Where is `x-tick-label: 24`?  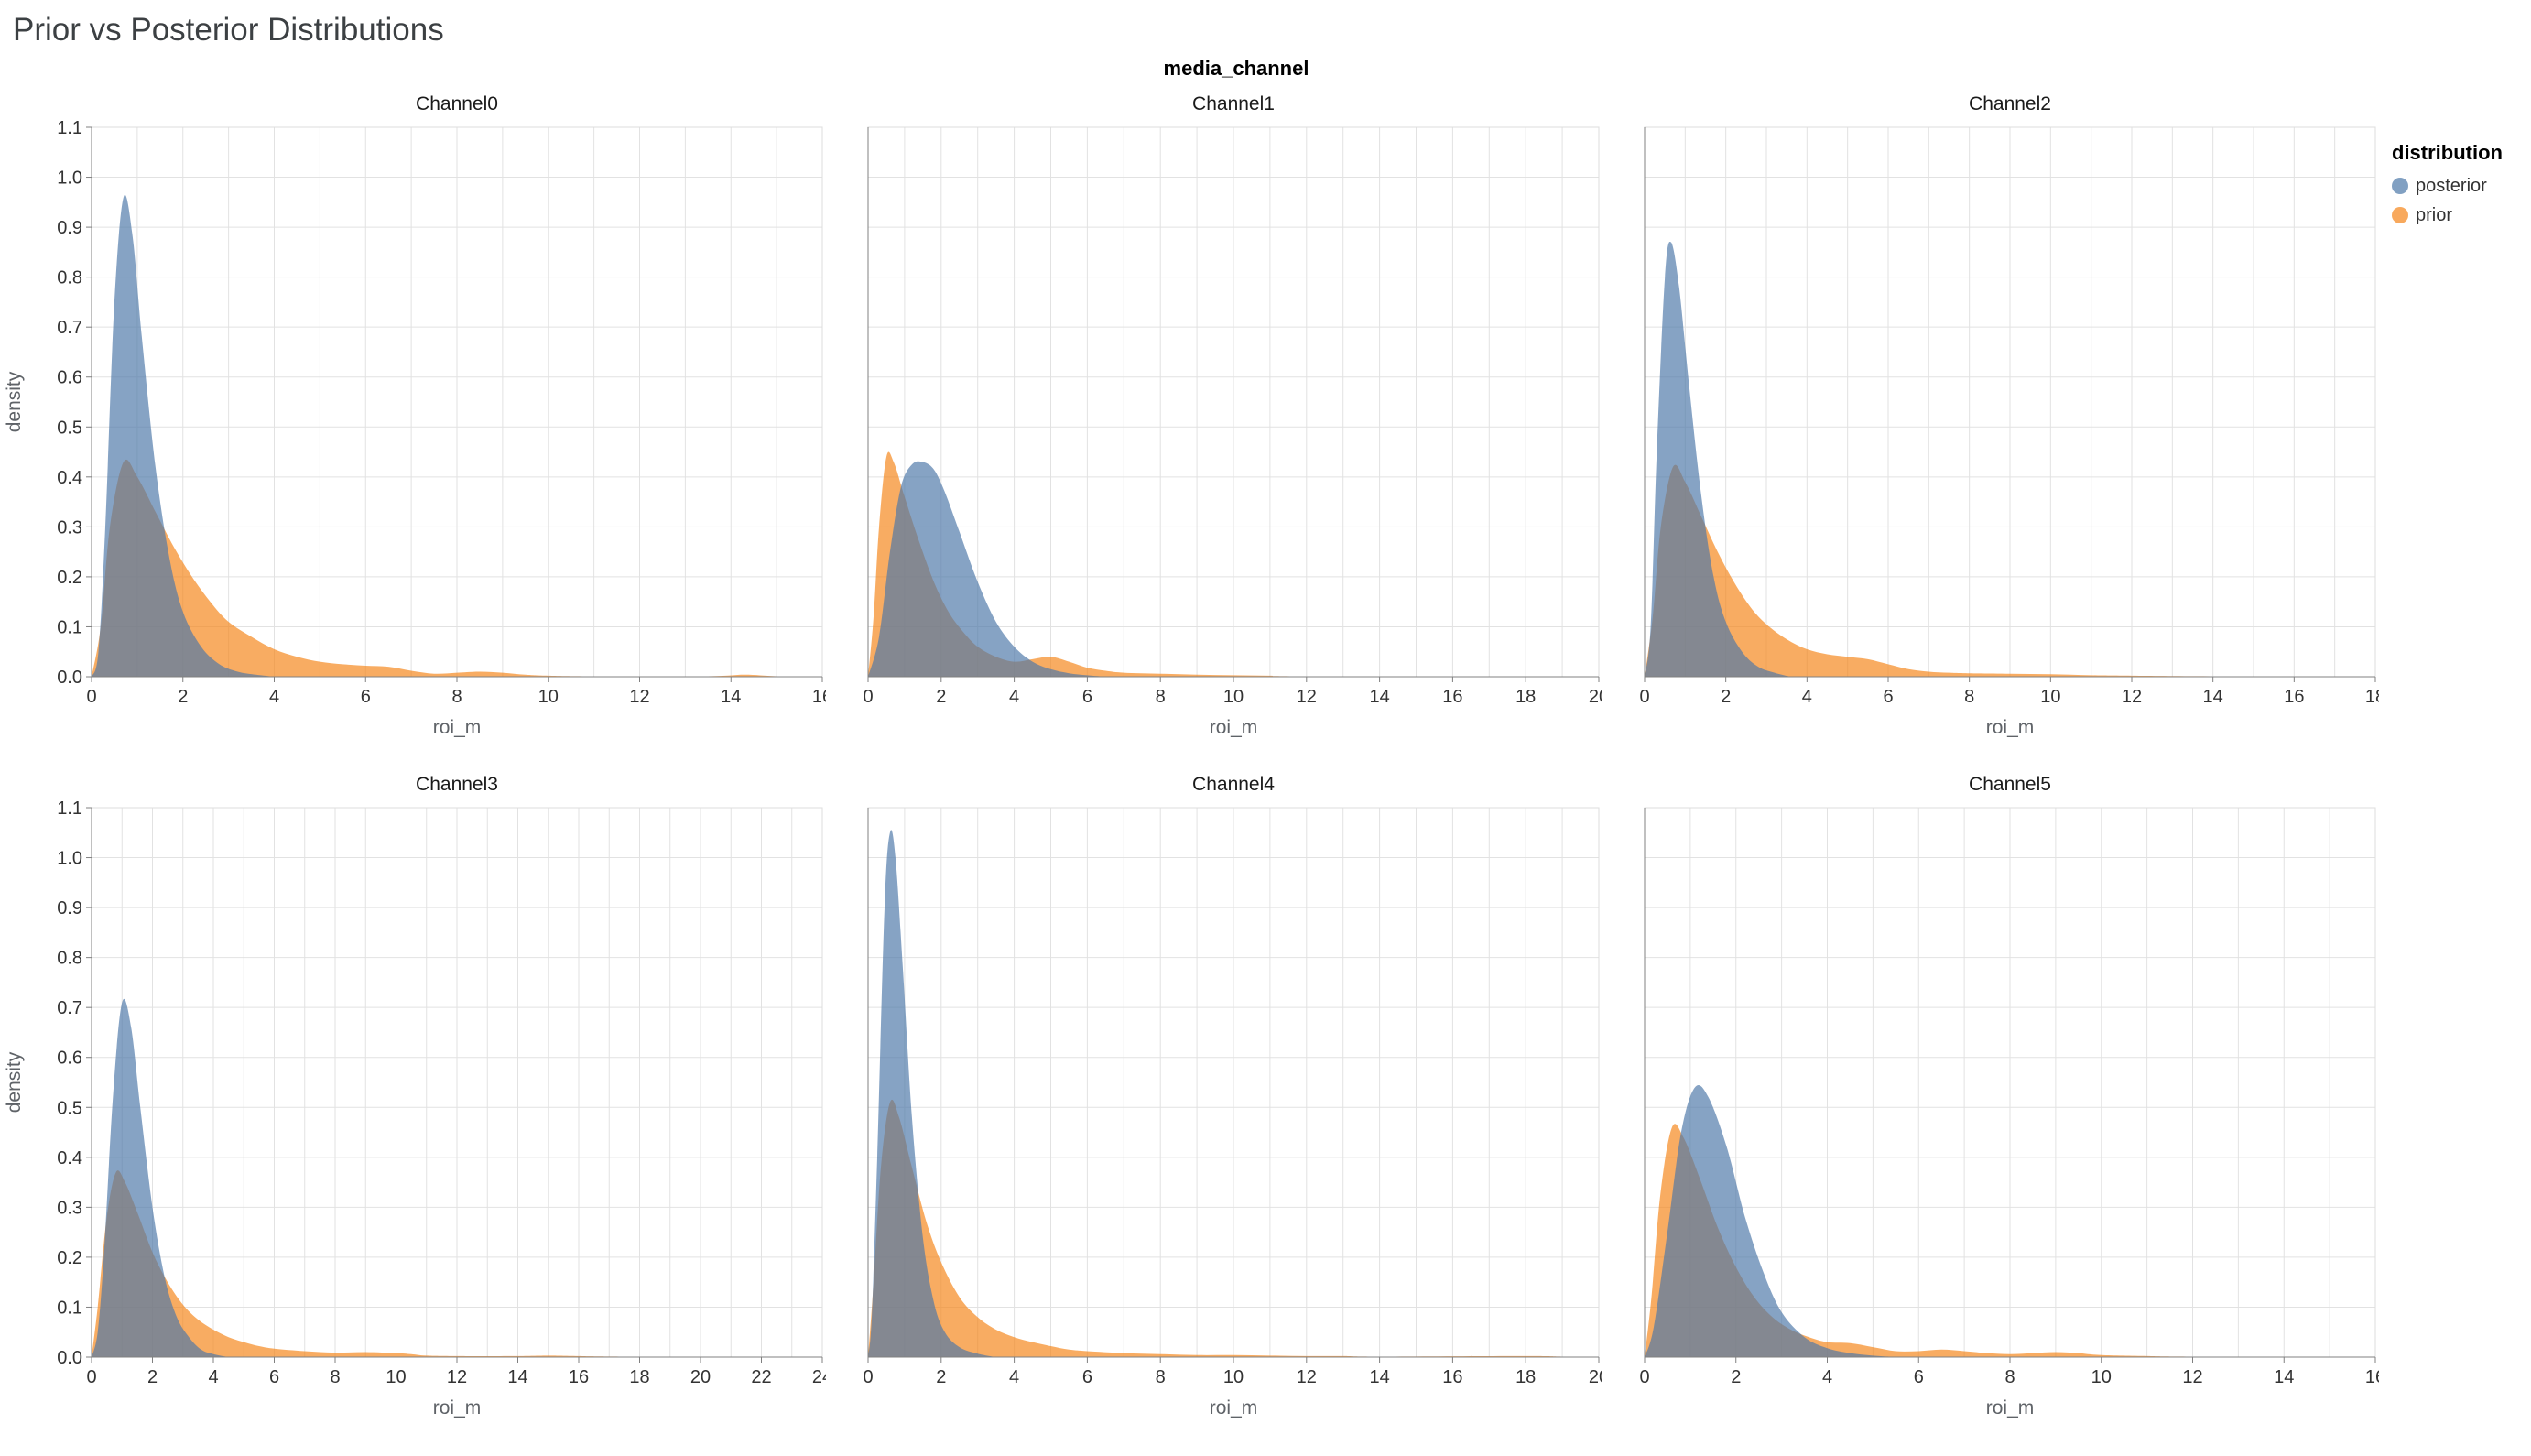
x-tick-label: 24 is located at coordinates (819, 1377).